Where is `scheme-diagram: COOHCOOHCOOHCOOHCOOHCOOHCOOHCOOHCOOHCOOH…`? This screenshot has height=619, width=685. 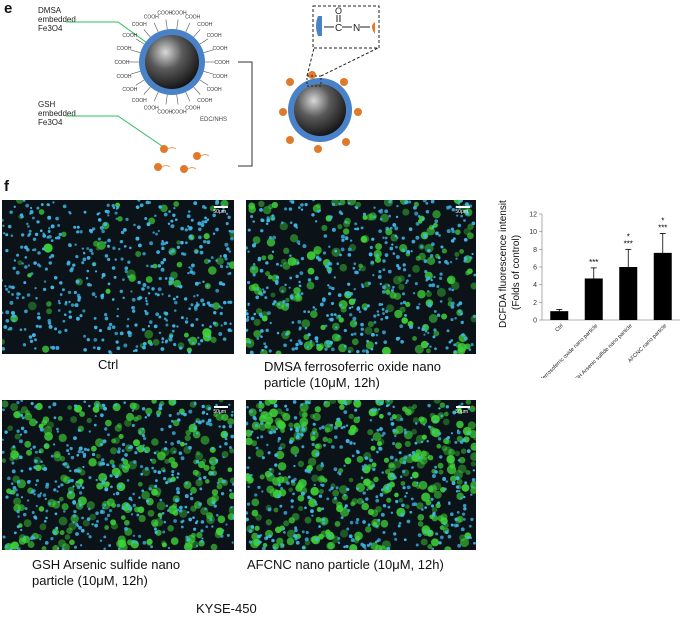 scheme-diagram: COOHCOOHCOOHCOOHCOOHCOOHCOOHCOOHCOOHCOOH… is located at coordinates (223, 89).